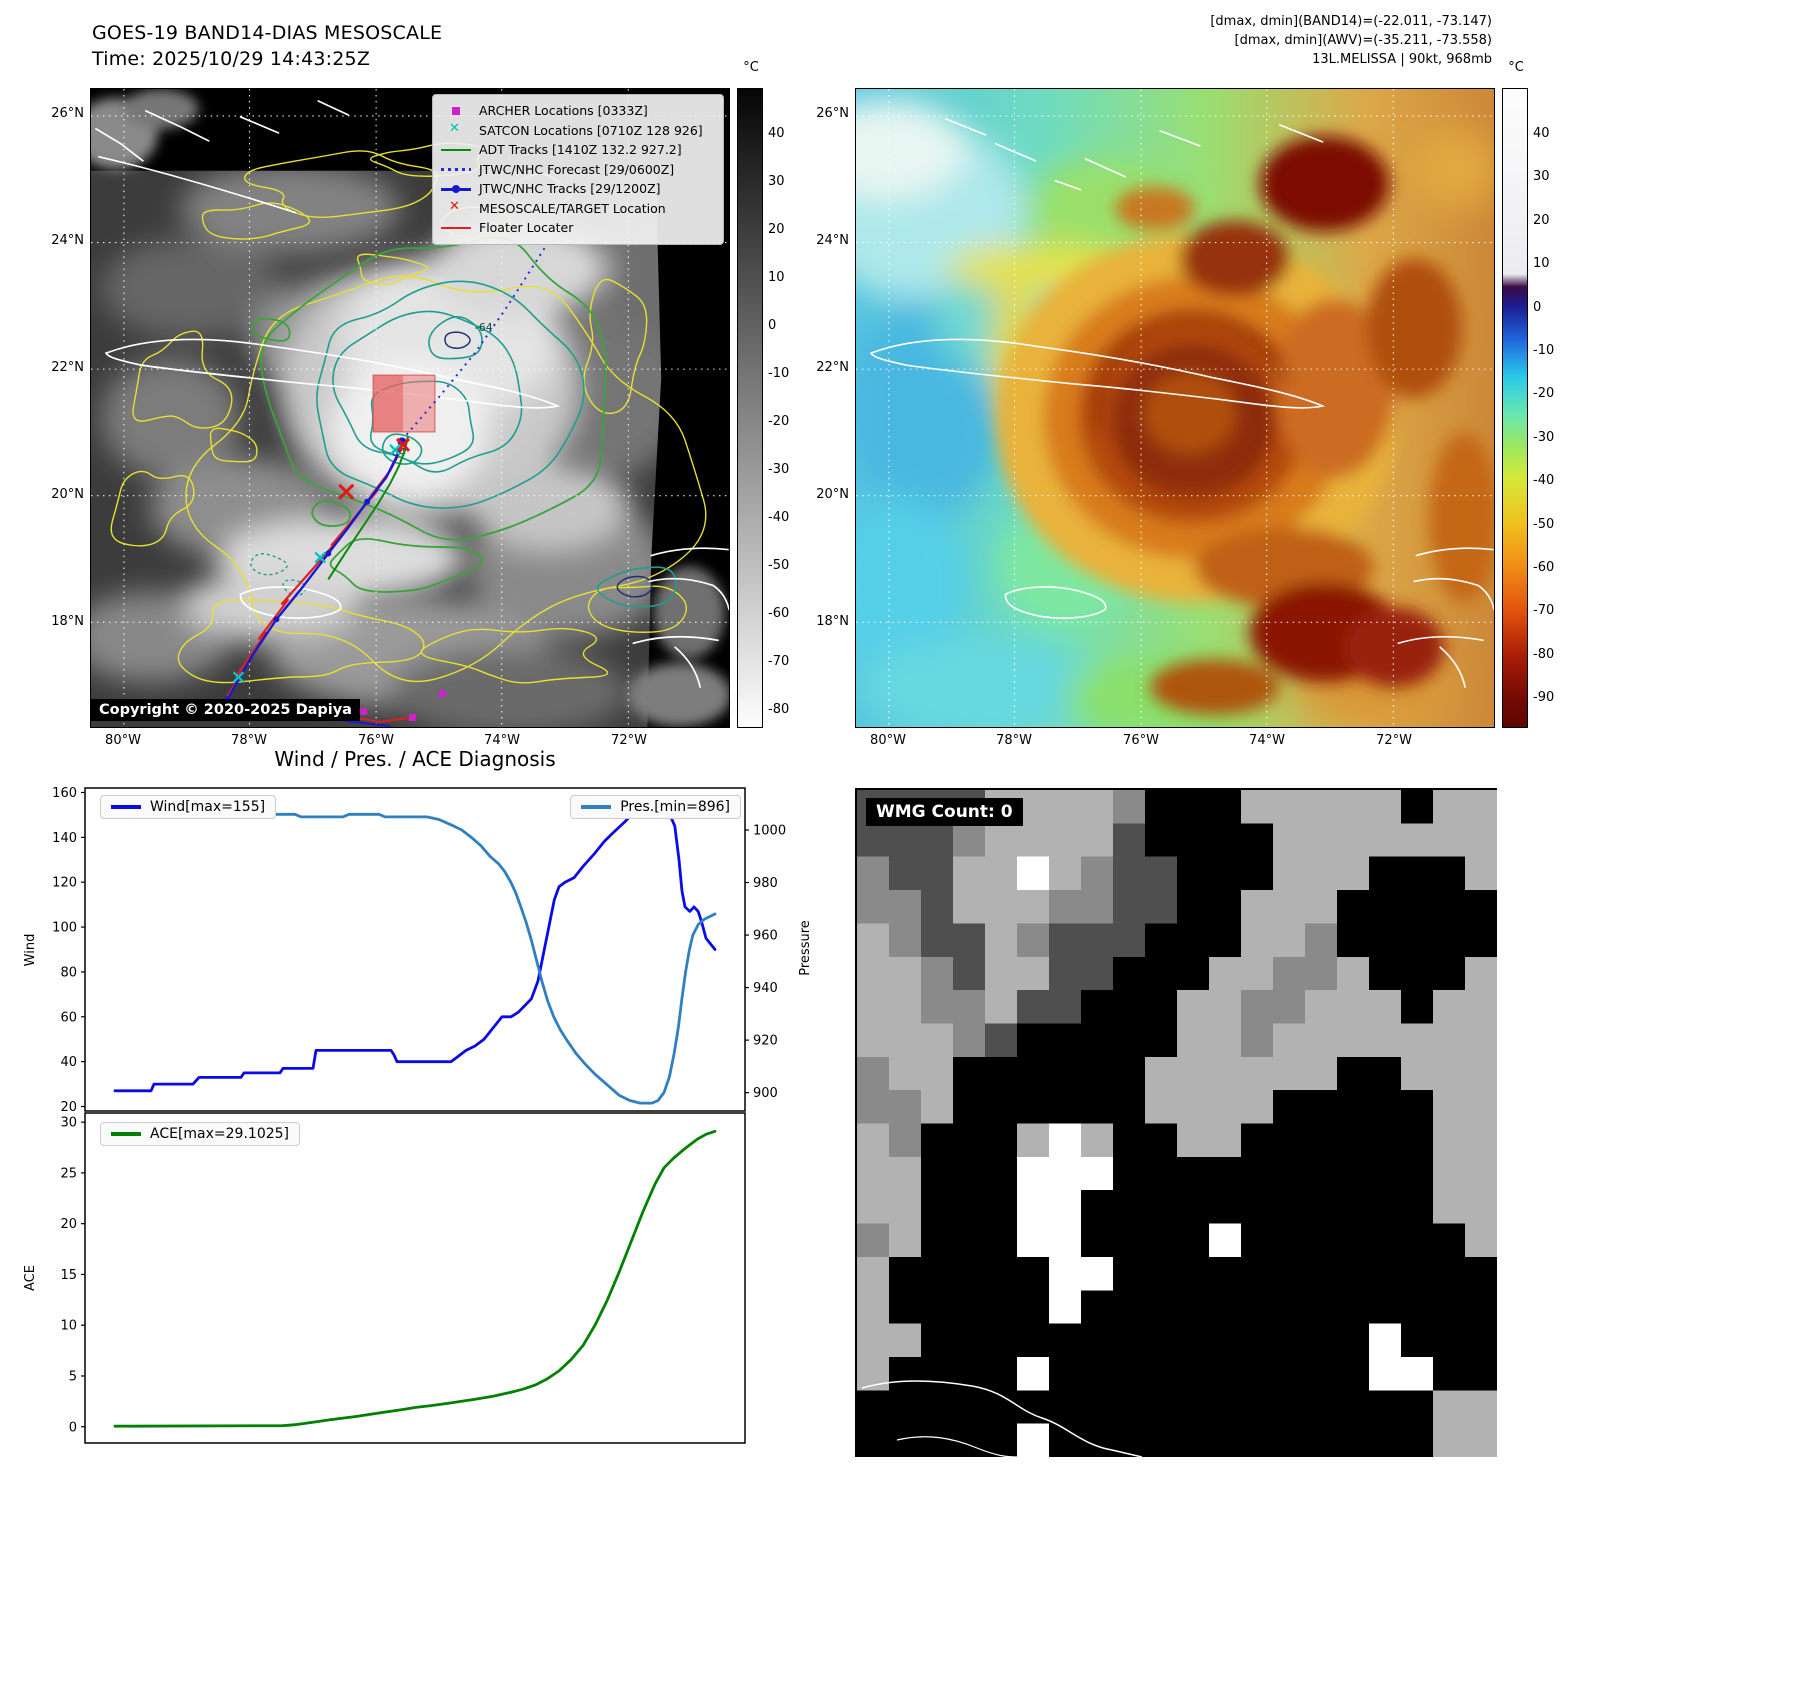 This screenshot has width=1797, height=1690. Describe the element at coordinates (123, 740) in the screenshot. I see `lon-label: 80°W` at that location.